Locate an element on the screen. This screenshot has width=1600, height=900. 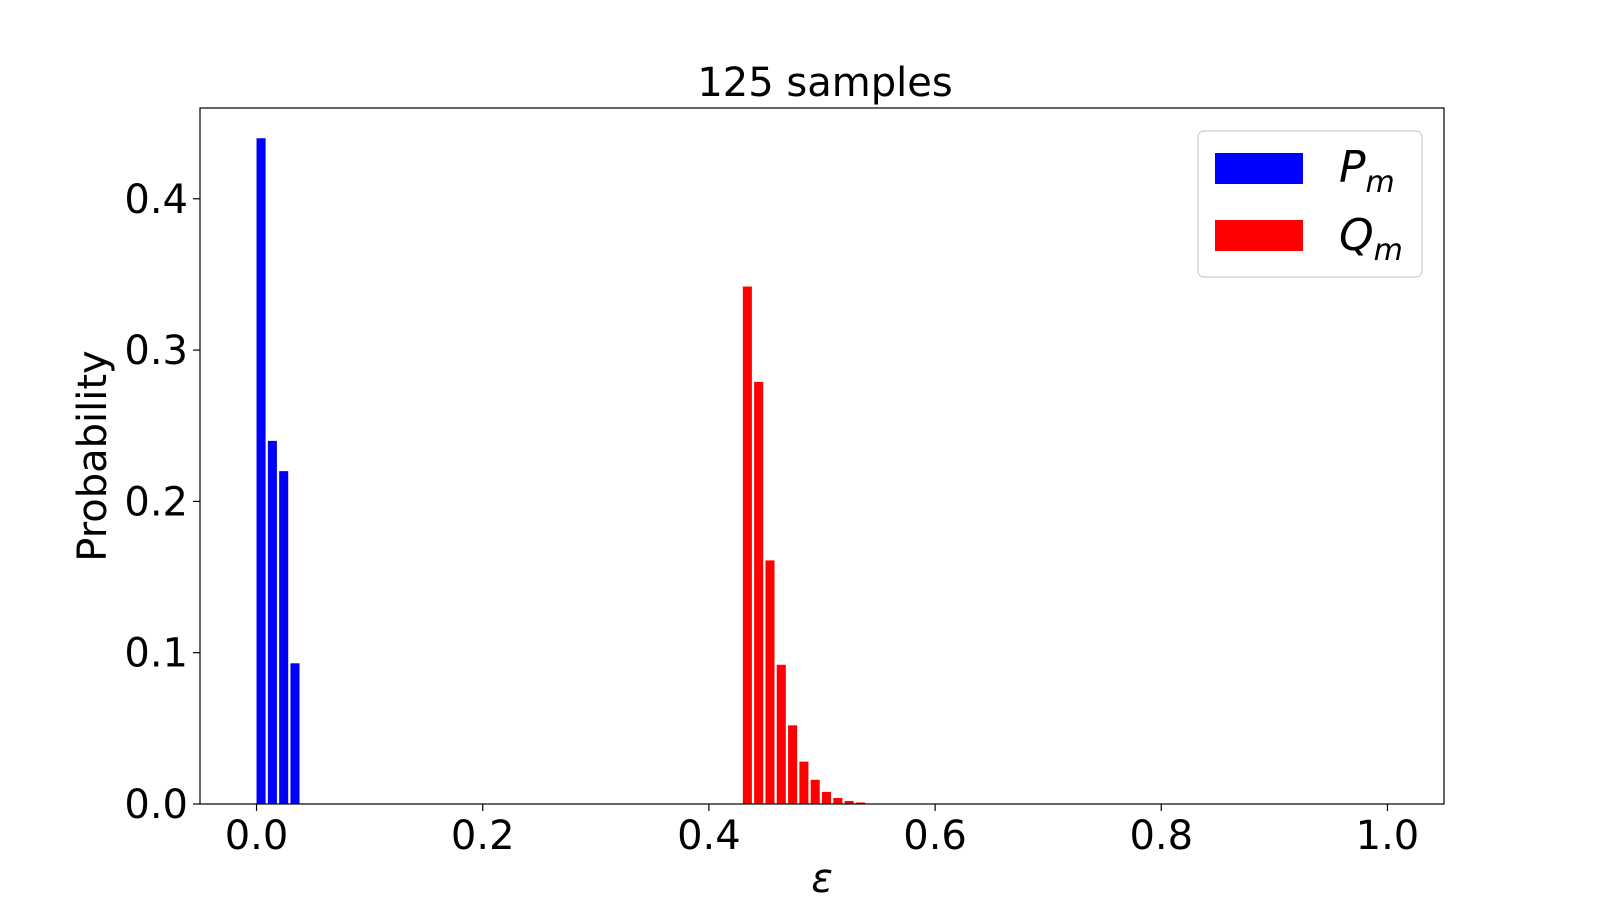
legend-swatch-p is located at coordinates (1259, 168).